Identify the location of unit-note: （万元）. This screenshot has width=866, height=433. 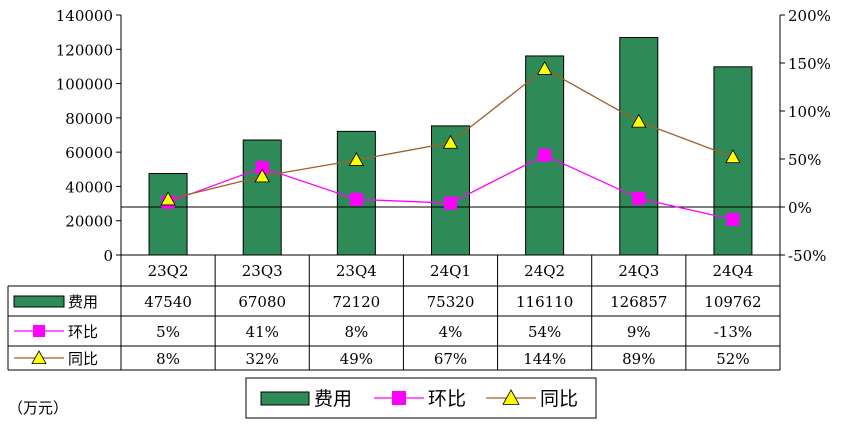
(38, 408).